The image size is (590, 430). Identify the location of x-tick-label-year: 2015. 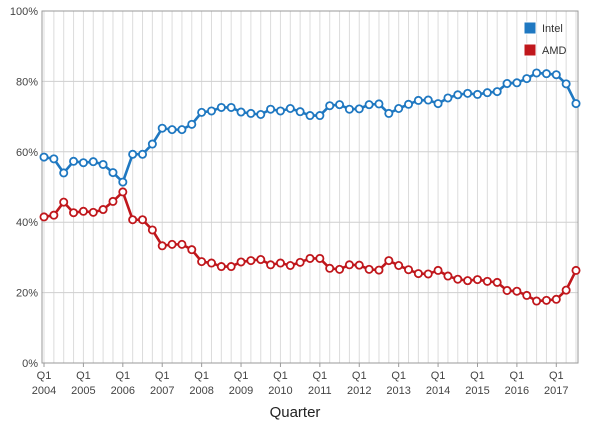
(477, 391).